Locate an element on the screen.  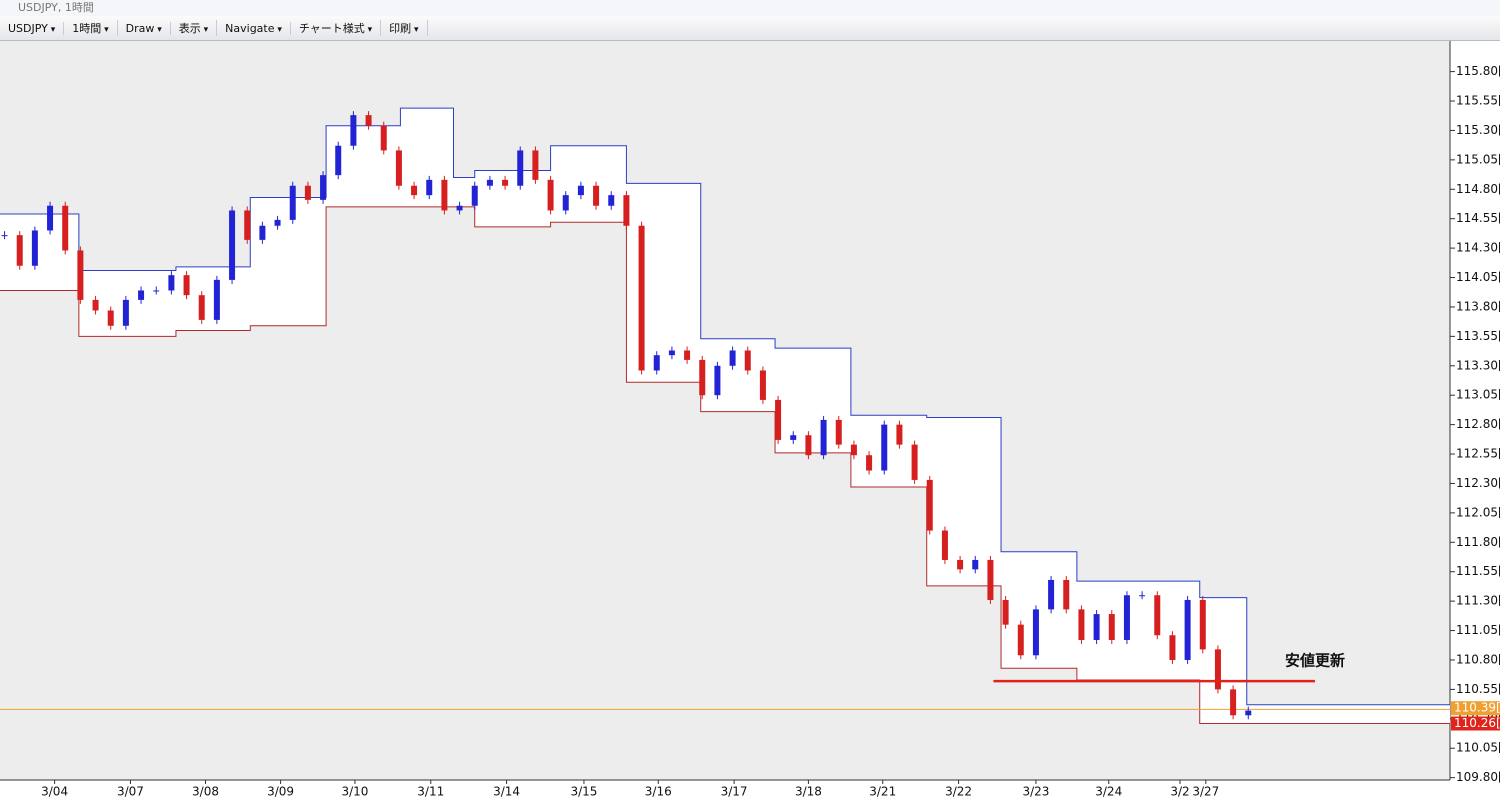
y-axis-bg is located at coordinates (1475, 421).